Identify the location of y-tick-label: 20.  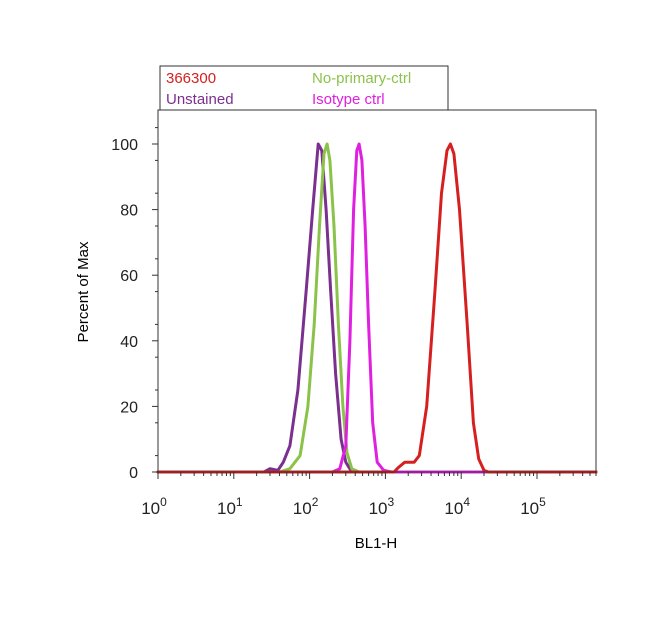
(129, 407).